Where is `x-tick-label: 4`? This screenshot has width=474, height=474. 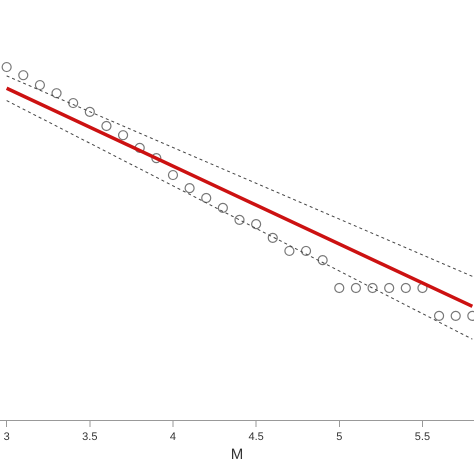
x-tick-label: 4 is located at coordinates (173, 437).